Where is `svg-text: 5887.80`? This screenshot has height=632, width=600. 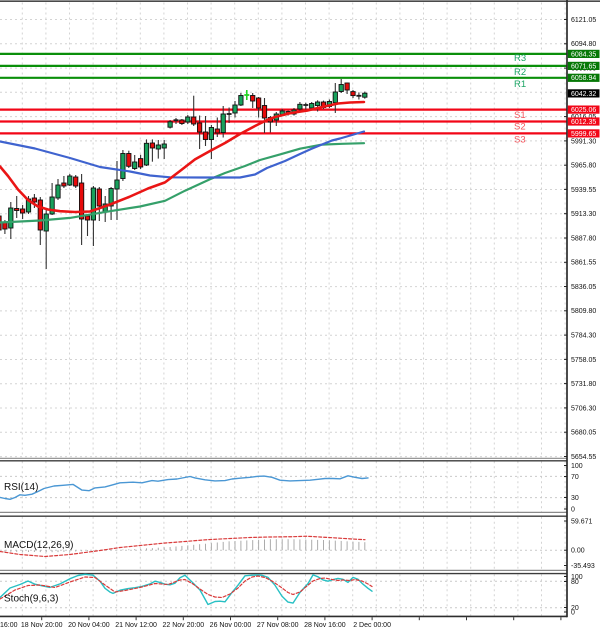 svg-text: 5887.80 is located at coordinates (583, 238).